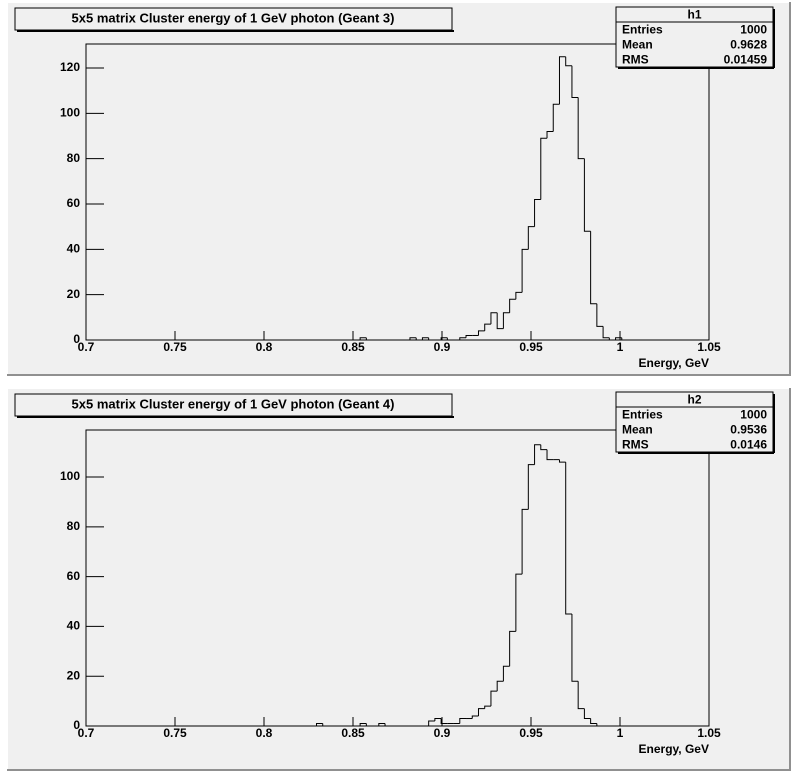 This screenshot has width=796, height=772. I want to click on y-tick-label: 100, so click(70, 113).